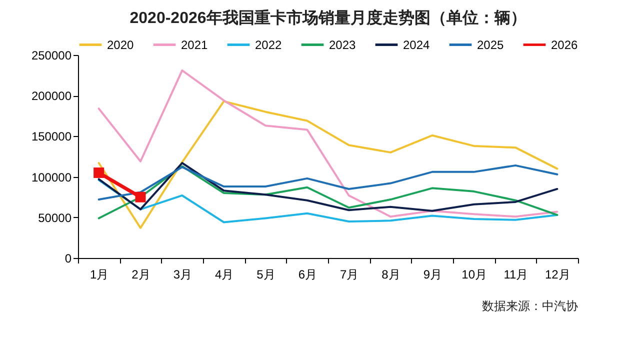 Image resolution: width=626 pixels, height=354 pixels. What do you see at coordinates (51, 177) in the screenshot?
I see `y-tick-label: 100000` at bounding box center [51, 177].